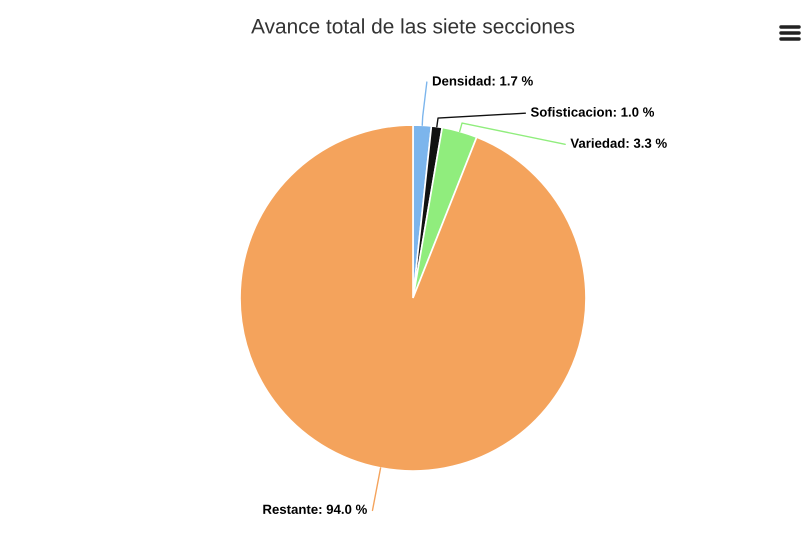 The image size is (802, 536). What do you see at coordinates (482, 81) in the screenshot?
I see `slice-label: Densidad: 1.7 %` at bounding box center [482, 81].